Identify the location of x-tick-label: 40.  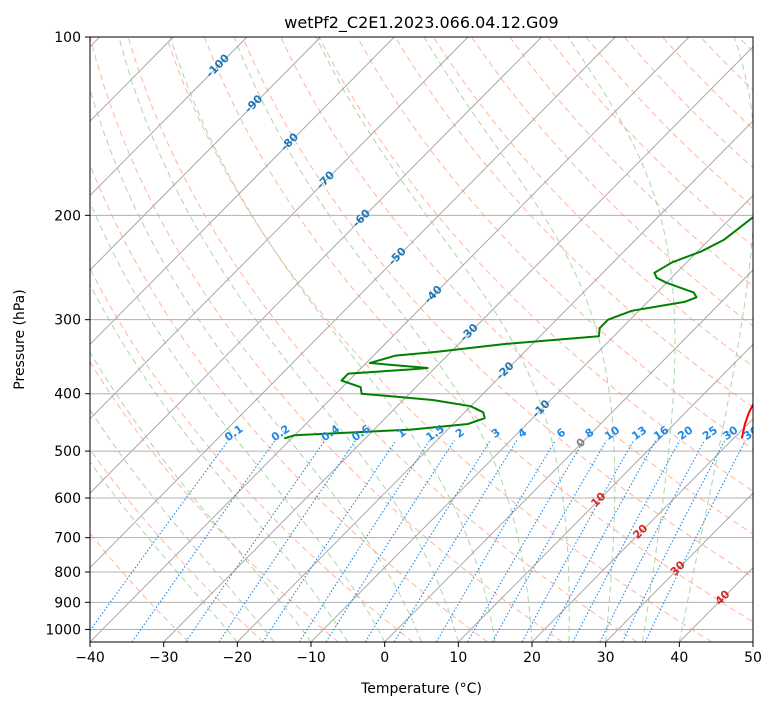
(679, 658).